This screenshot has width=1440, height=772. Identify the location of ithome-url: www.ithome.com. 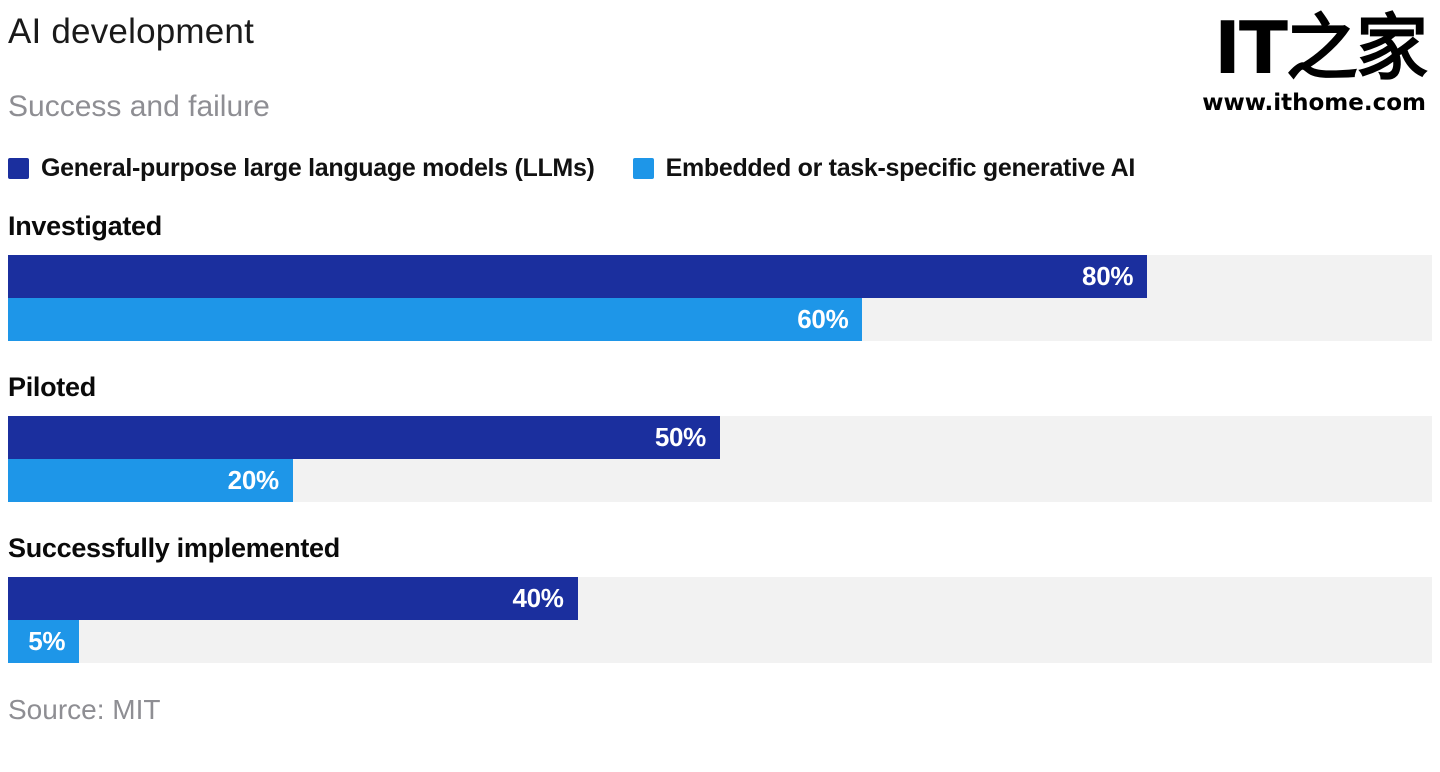
(1314, 103).